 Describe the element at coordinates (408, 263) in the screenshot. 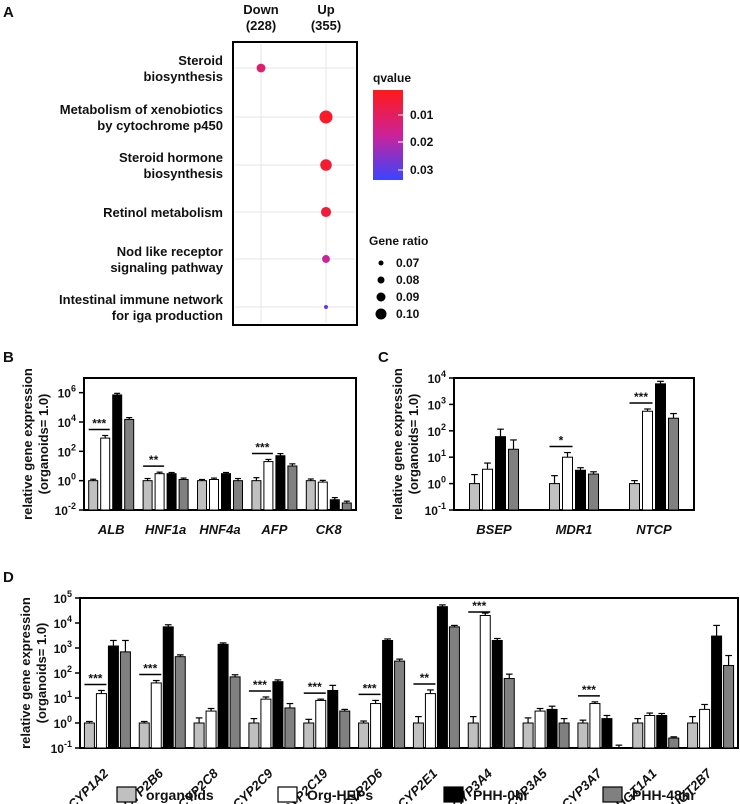

I see `size-legend-label: 0.07` at that location.